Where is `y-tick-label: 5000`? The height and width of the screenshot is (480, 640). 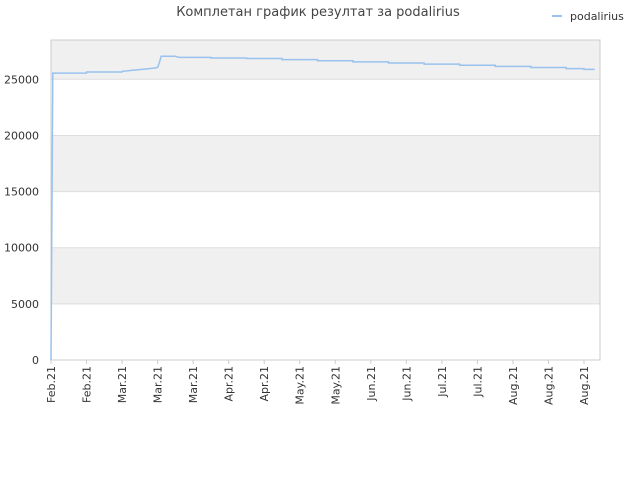
y-tick-label: 5000 is located at coordinates (25, 304).